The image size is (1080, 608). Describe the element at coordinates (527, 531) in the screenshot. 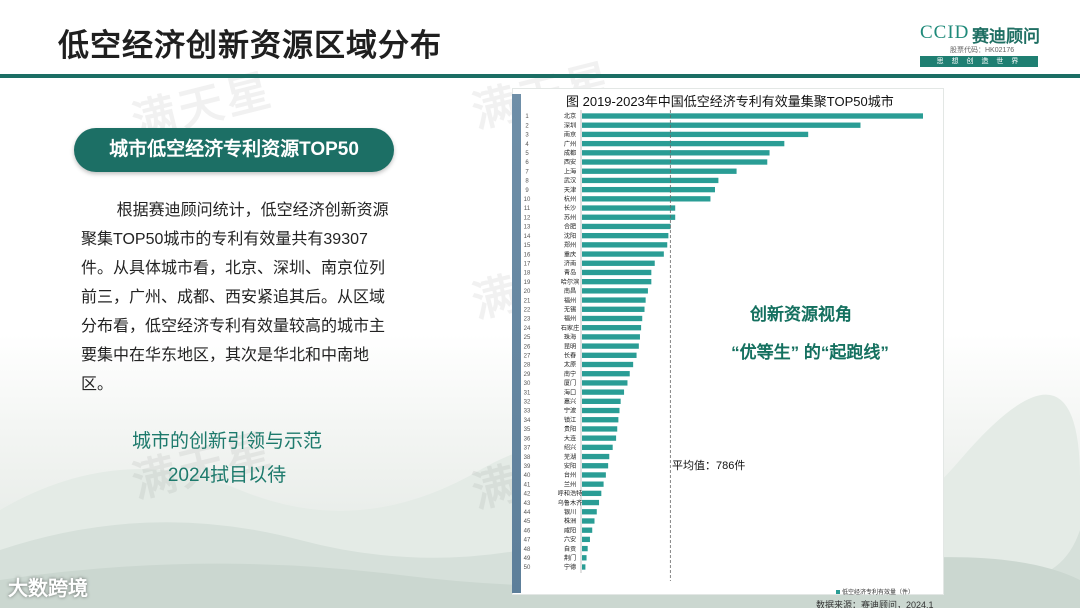

I see `rank-label: 46` at that location.